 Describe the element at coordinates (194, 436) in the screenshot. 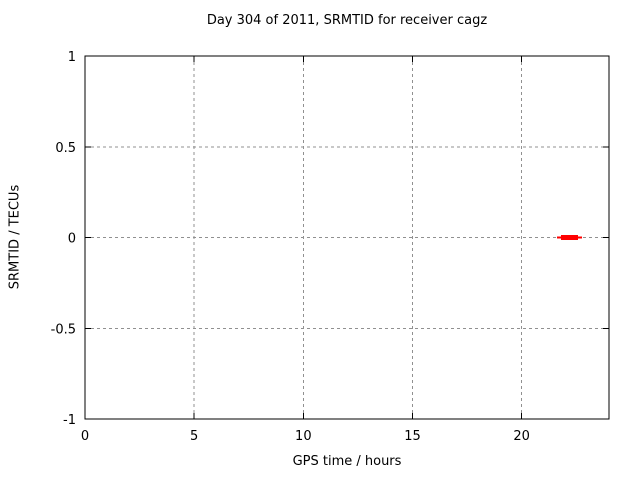

I see `x-tick-label: 5` at that location.